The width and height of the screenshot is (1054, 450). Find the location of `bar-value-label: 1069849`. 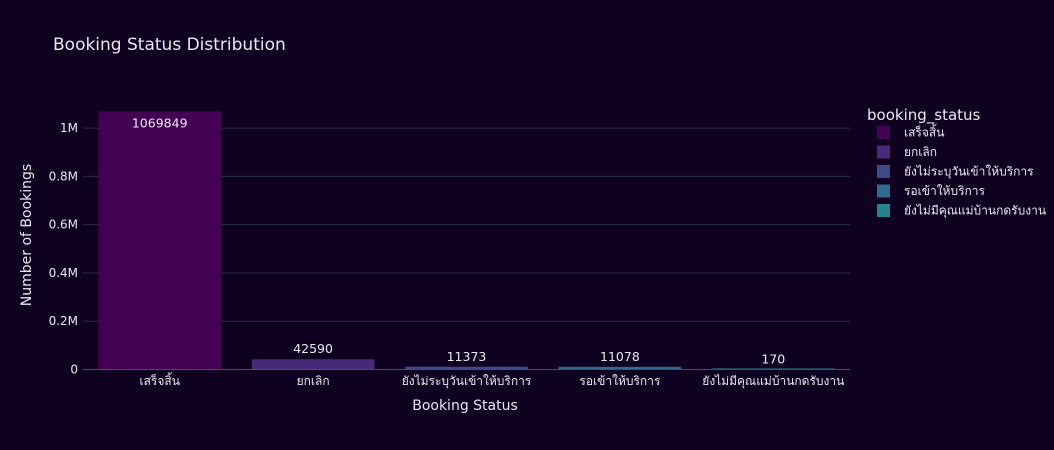

bar-value-label: 1069849 is located at coordinates (160, 122).